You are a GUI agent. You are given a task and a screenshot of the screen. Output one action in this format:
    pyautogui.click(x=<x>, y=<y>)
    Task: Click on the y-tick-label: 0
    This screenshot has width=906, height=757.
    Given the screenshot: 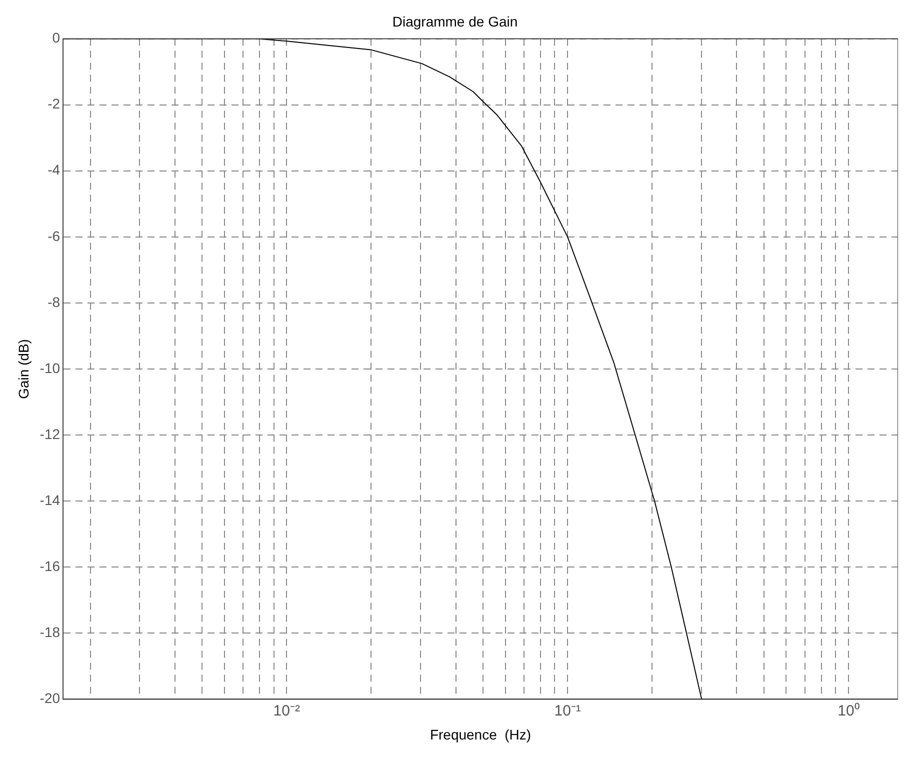 What is the action you would take?
    pyautogui.click(x=56, y=38)
    